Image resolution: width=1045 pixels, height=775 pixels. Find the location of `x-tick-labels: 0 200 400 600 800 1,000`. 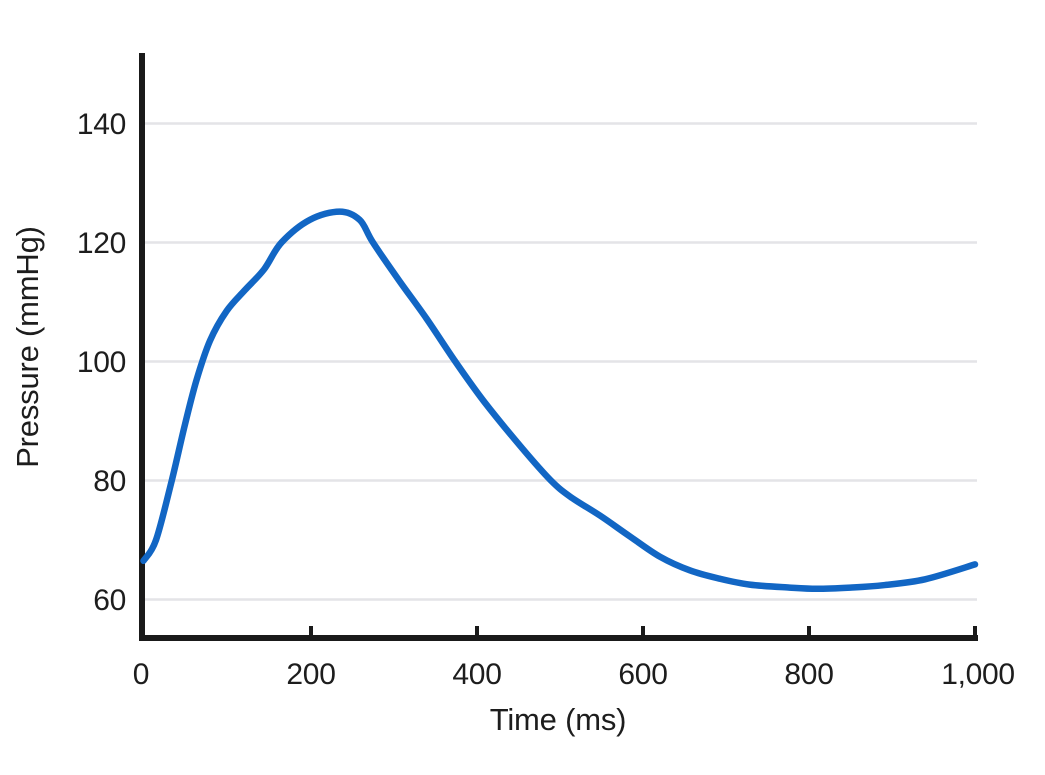

x-tick-labels: 0 200 400 600 800 1,000 is located at coordinates (574, 674).